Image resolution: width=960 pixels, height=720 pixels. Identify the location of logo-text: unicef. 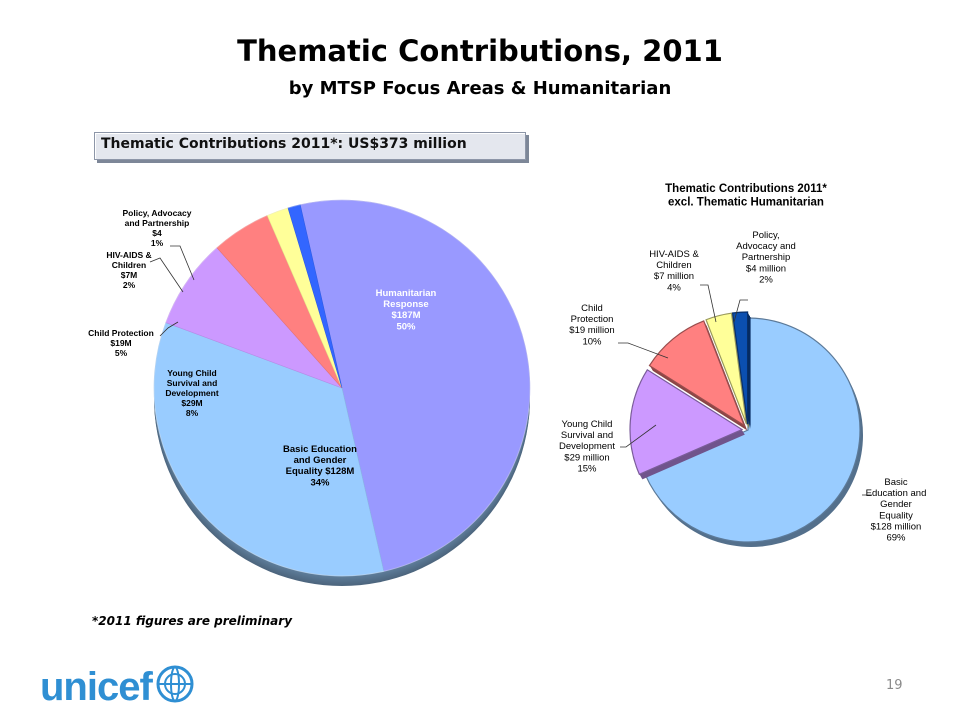
(96, 686).